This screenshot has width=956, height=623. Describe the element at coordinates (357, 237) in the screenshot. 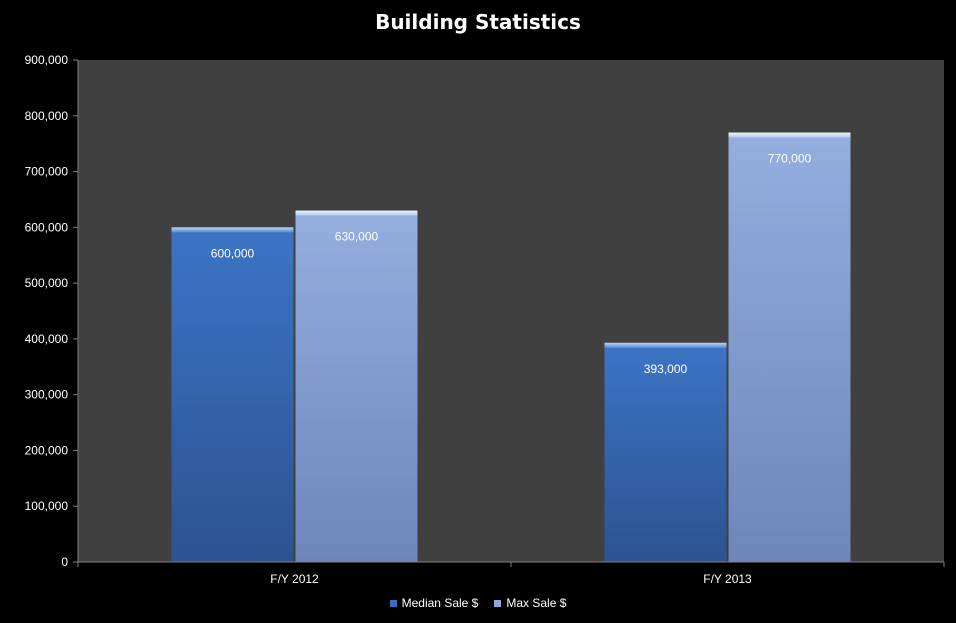

I see `data-label-1-0: 630,000` at that location.